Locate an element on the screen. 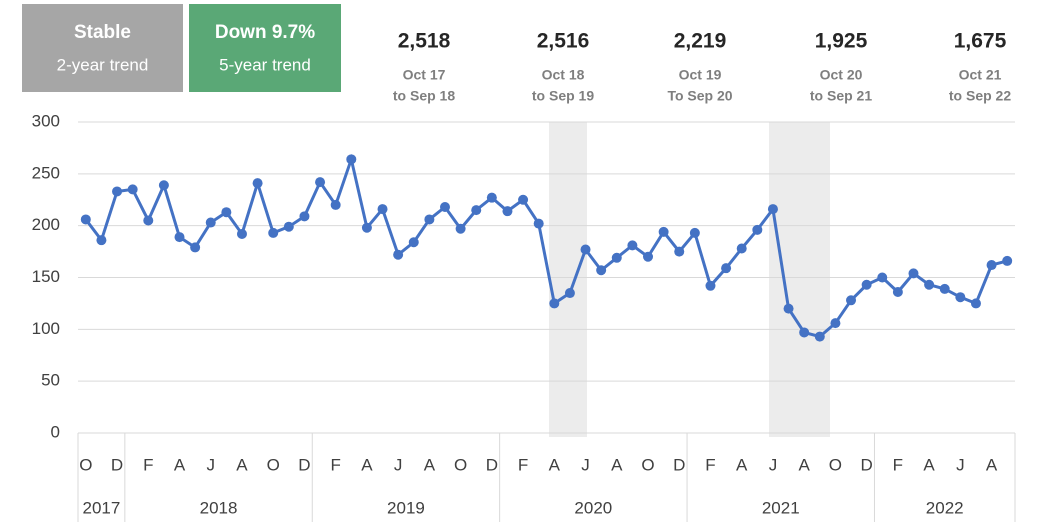  trend-caption: 5-year trend is located at coordinates (265, 64).